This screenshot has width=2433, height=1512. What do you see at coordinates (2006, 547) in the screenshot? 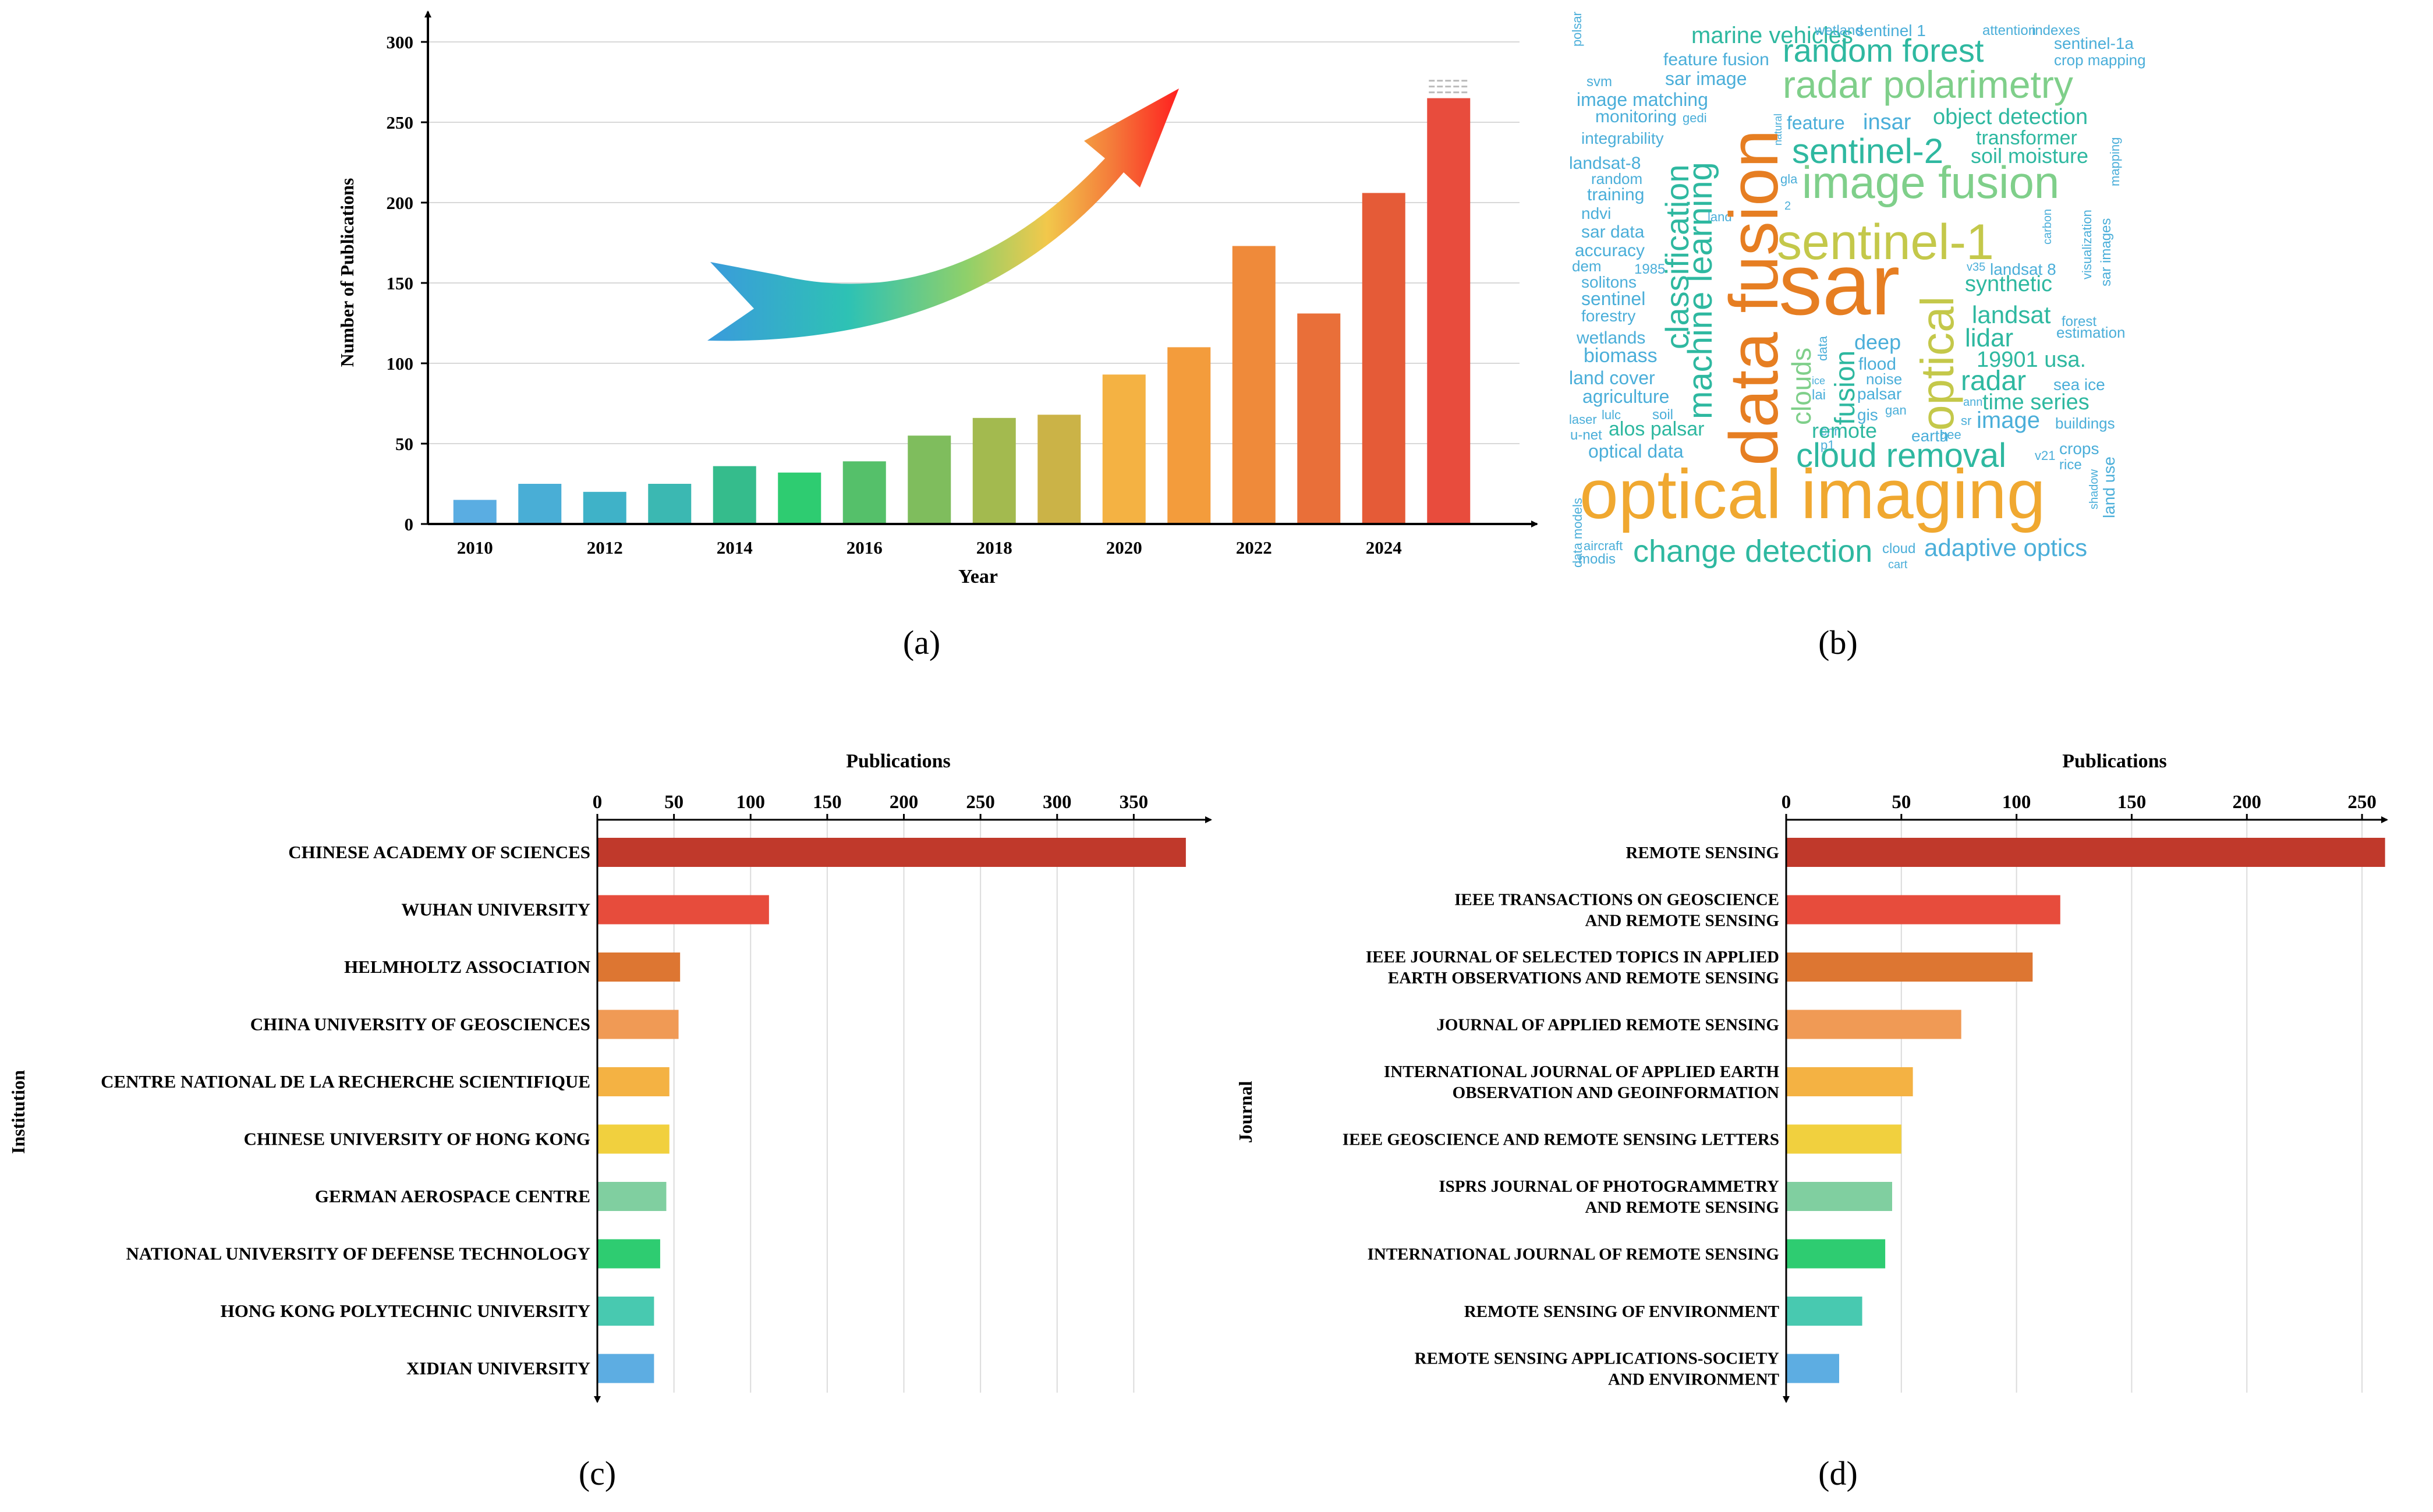
I see `word-cloud-term: adaptive optics` at bounding box center [2006, 547].